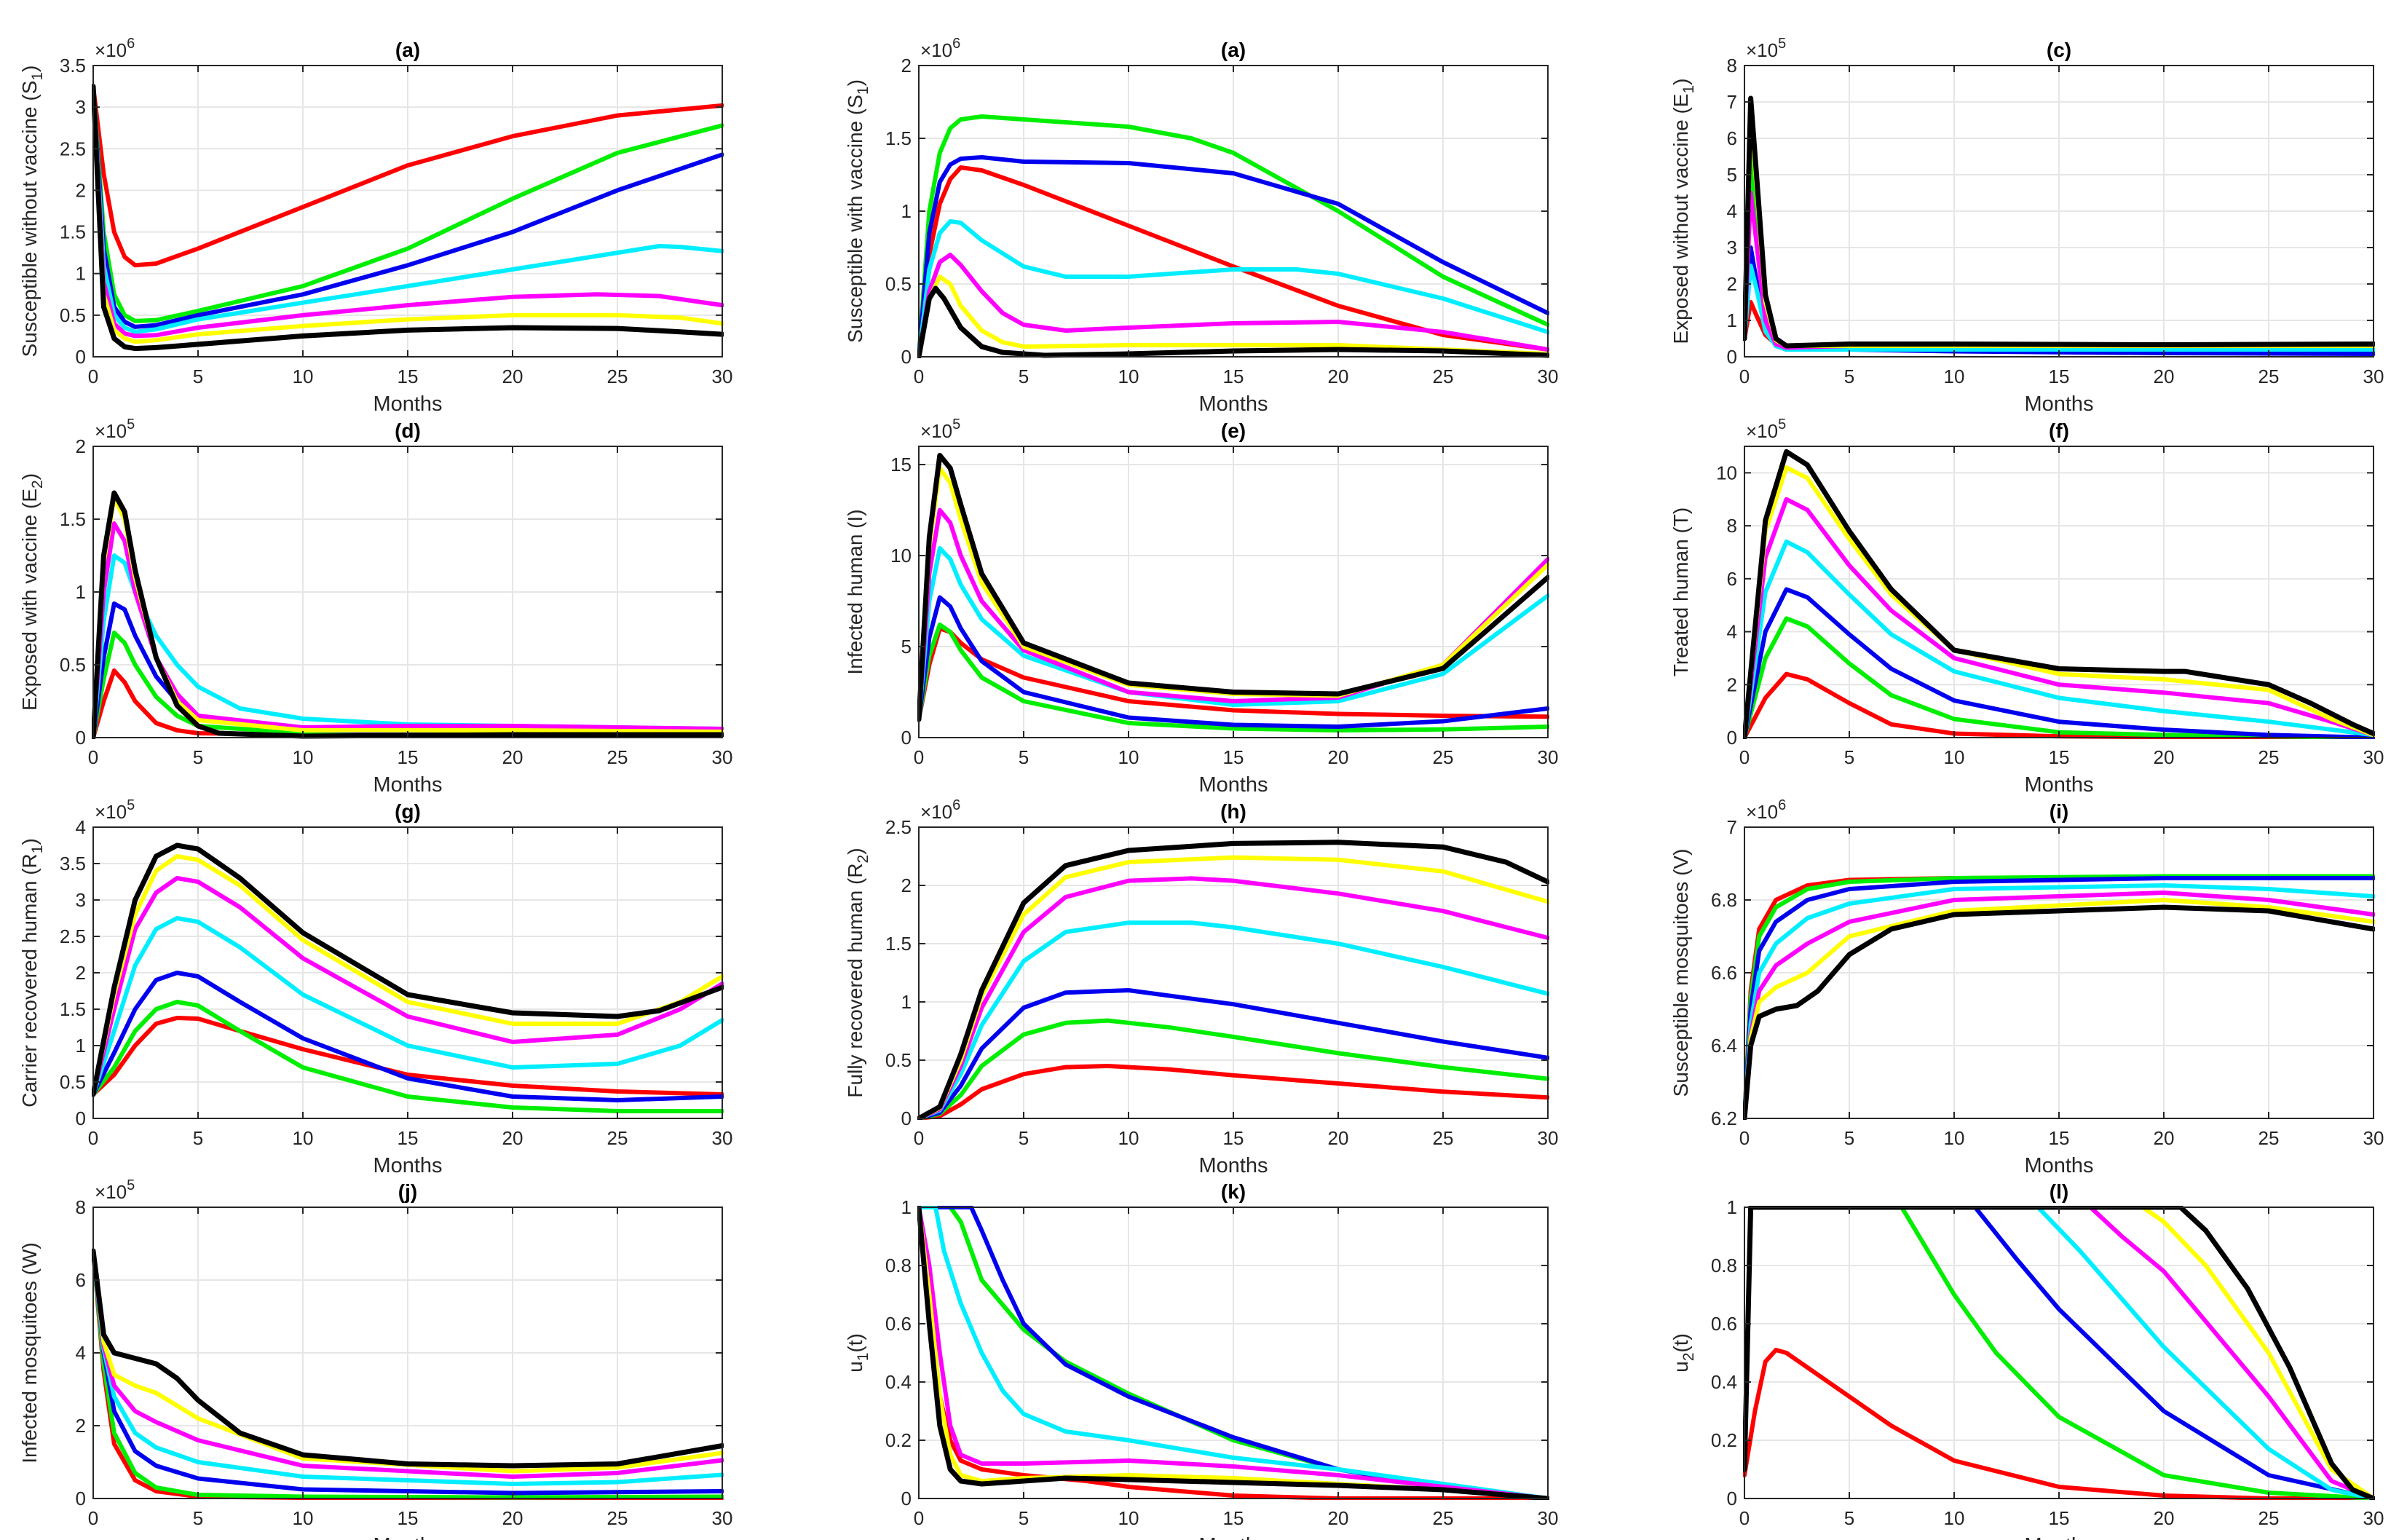  Describe the element at coordinates (2027, 1360) in the screenshot. I see `chart-panel: 0 5 10 15 20 25 30 0 0.2 0.4 0.6 0.8 1 (l) Months u2(t)` at that location.